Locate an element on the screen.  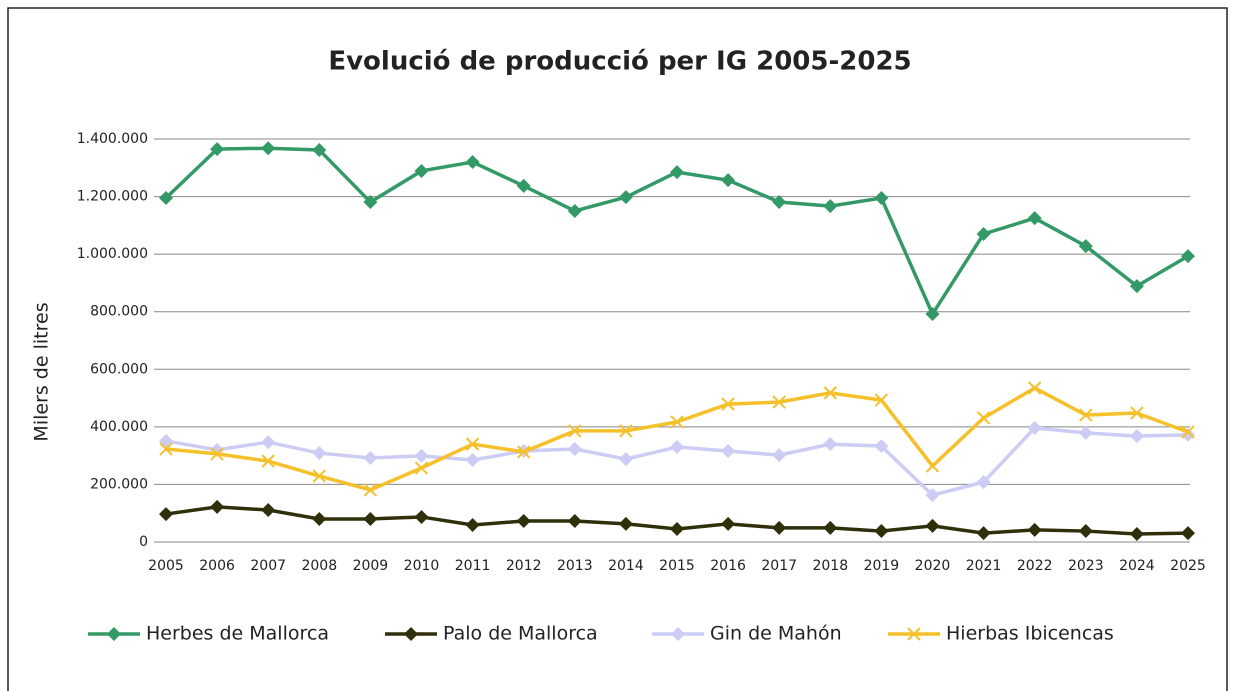
x-tick-label: 2006 is located at coordinates (217, 566).